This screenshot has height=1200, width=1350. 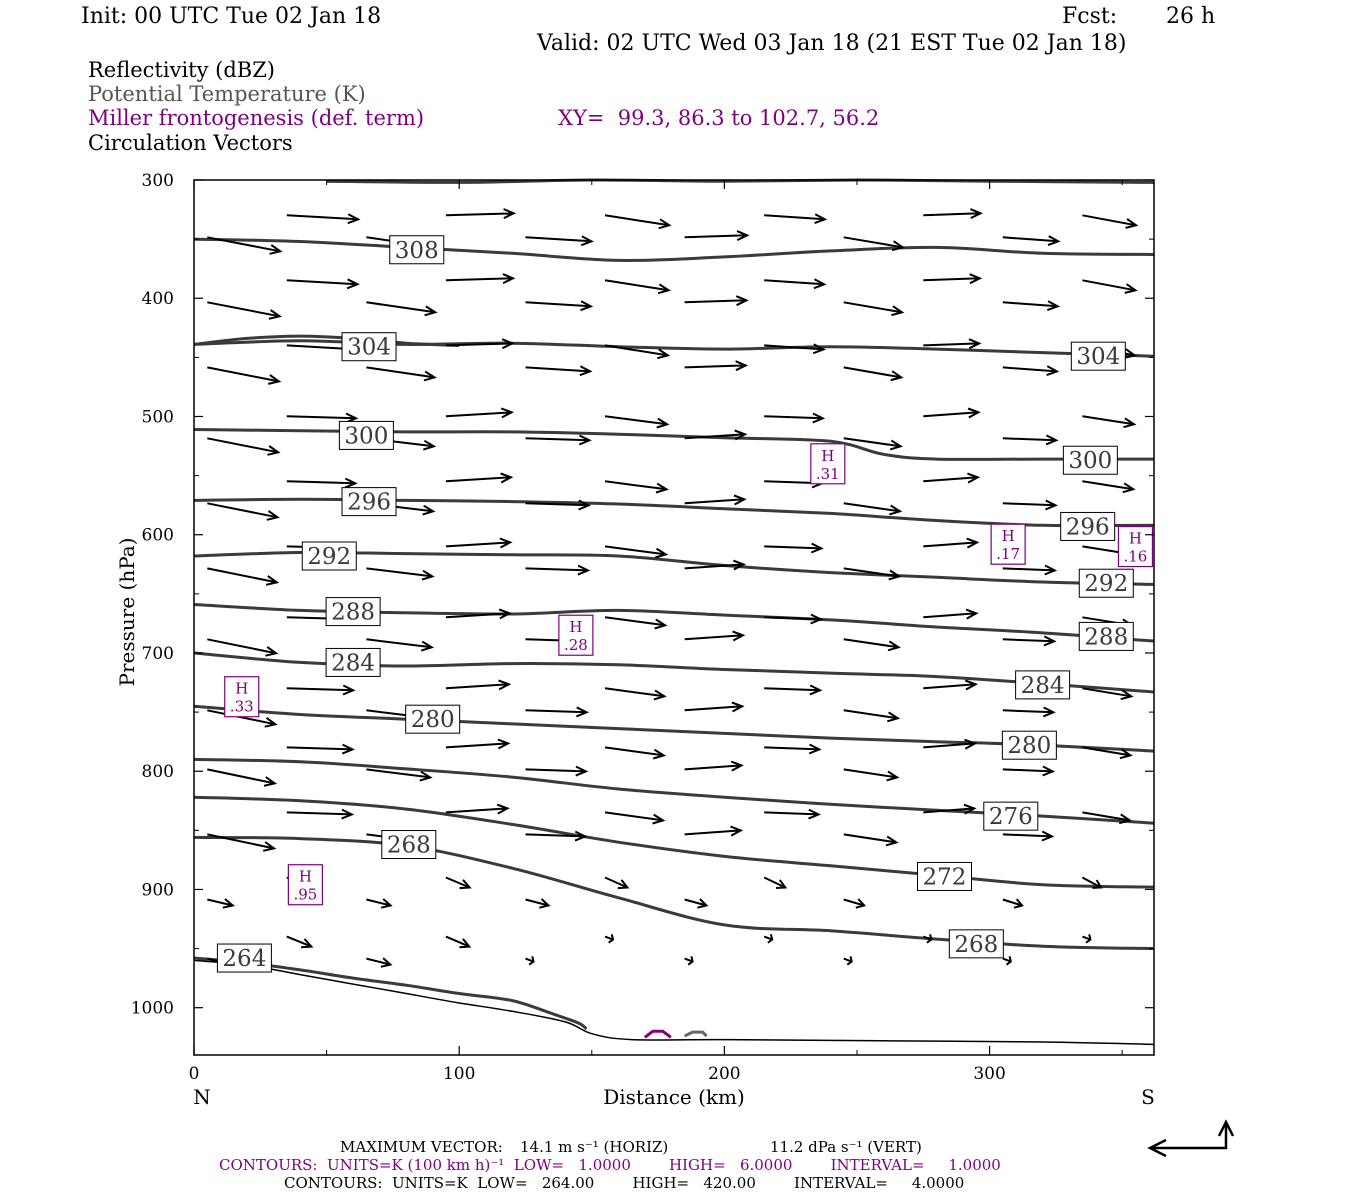 I want to click on x-tick-label-200: 200, so click(x=724, y=1074).